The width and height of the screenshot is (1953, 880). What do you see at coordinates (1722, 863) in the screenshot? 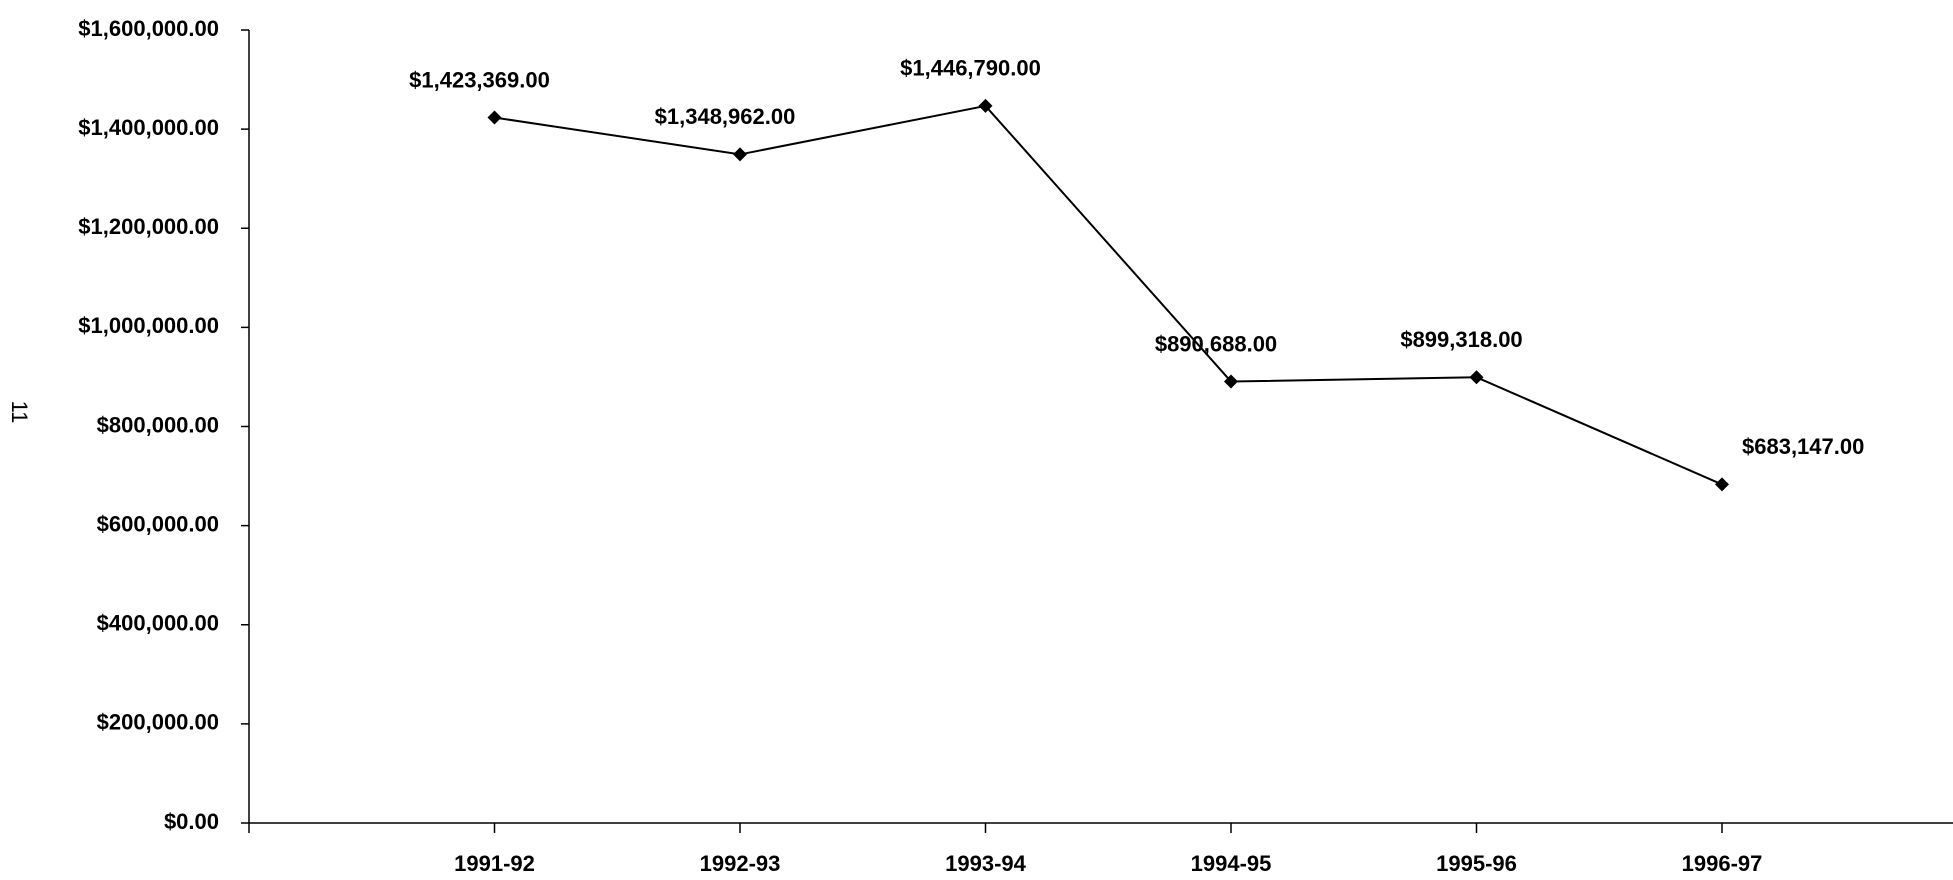
I see `x-tick-label: 1996-97` at bounding box center [1722, 863].